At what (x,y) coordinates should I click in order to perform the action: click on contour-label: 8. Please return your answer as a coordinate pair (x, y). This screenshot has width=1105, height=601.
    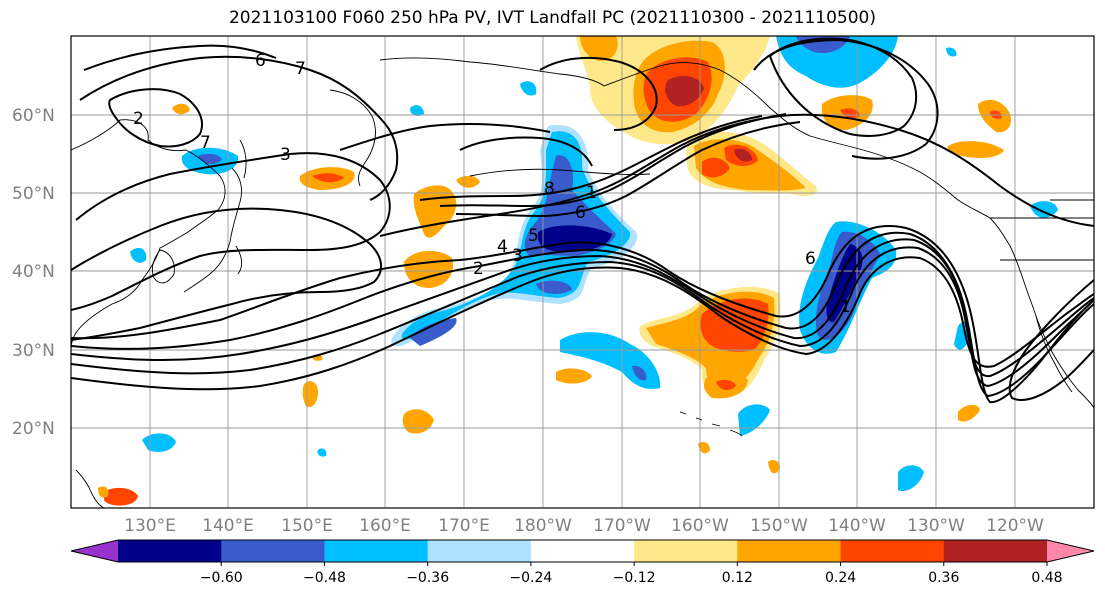
    Looking at the image, I should click on (549, 189).